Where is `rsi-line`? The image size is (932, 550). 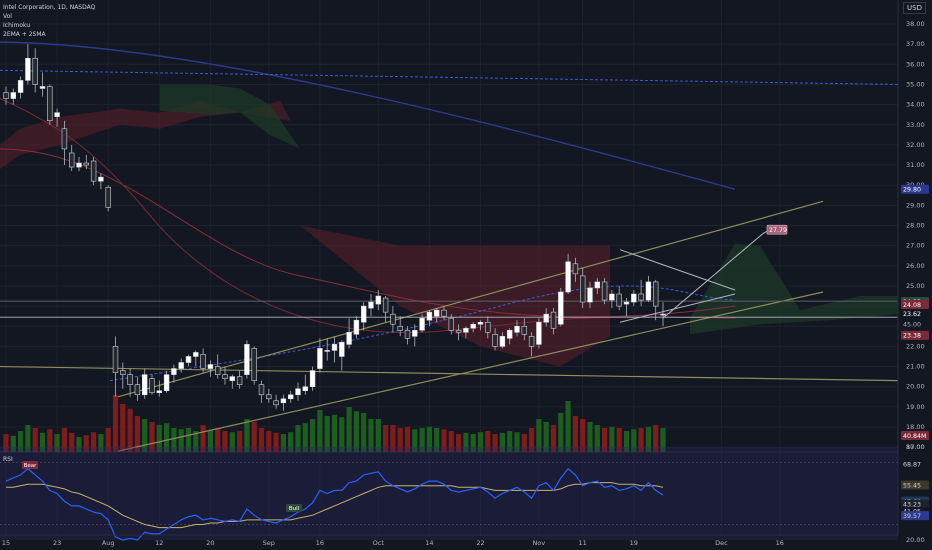
rsi-line is located at coordinates (334, 504).